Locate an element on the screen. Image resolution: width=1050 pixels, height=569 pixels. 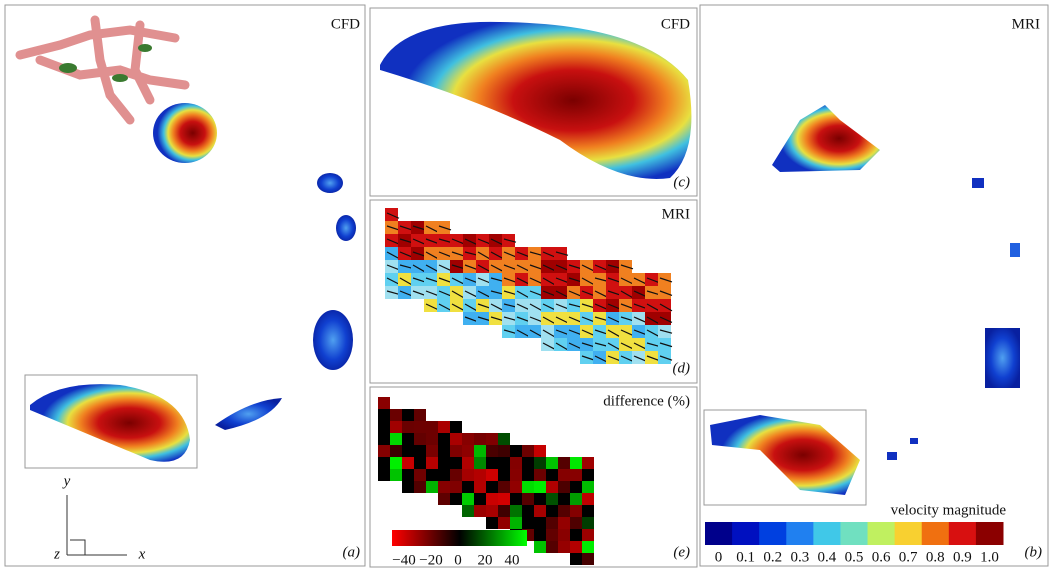
panel-title: MRI is located at coordinates (676, 214).